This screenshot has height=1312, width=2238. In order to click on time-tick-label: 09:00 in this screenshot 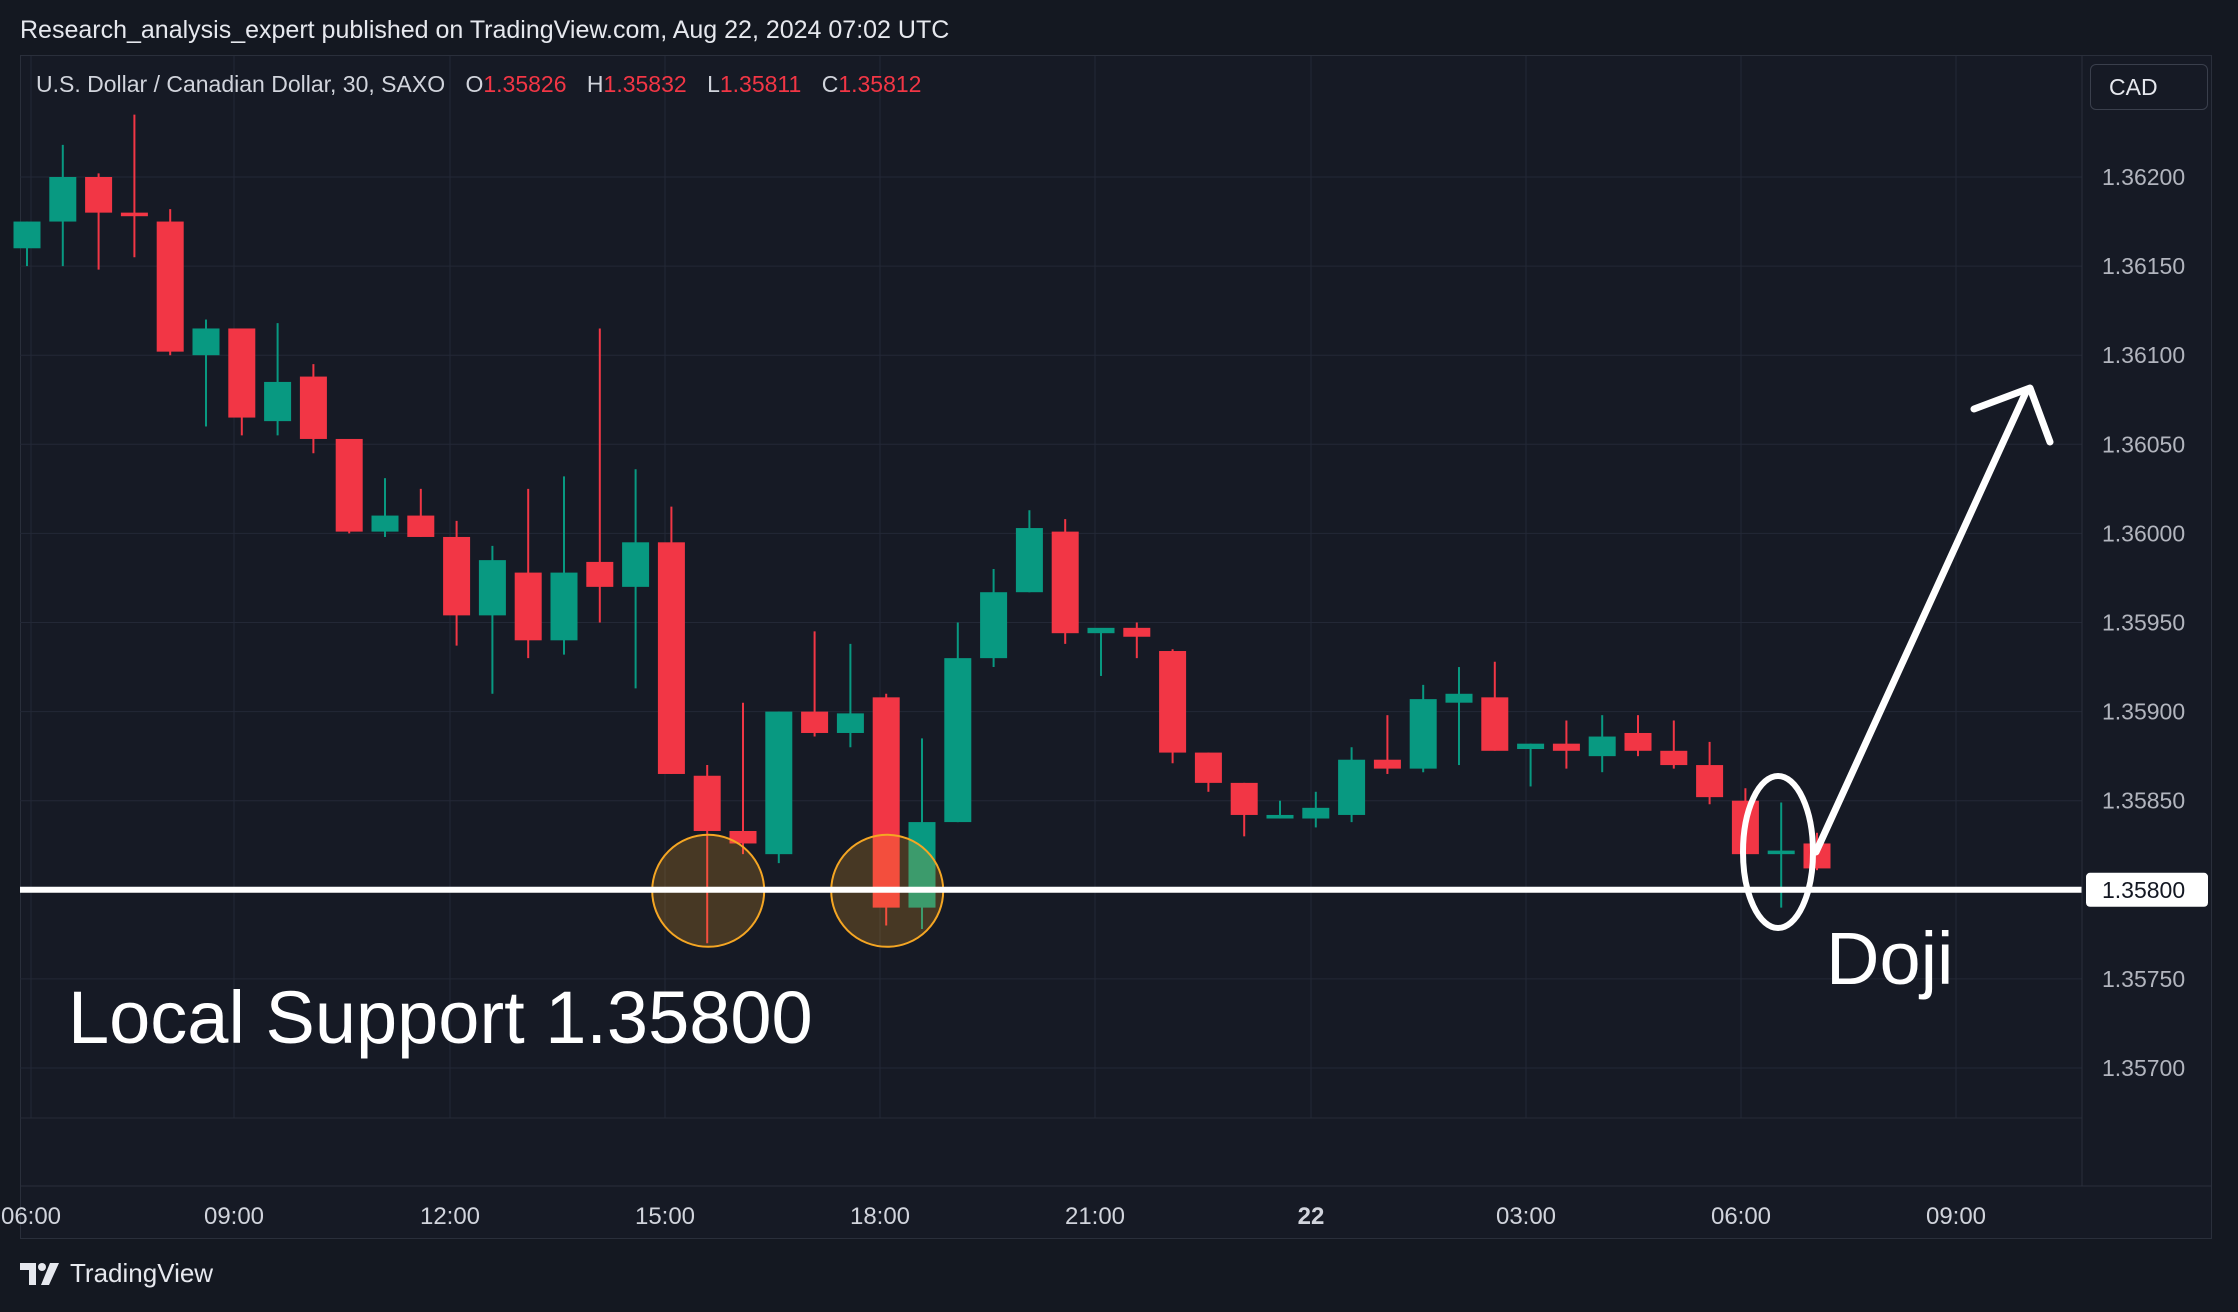, I will do `click(1956, 1216)`.